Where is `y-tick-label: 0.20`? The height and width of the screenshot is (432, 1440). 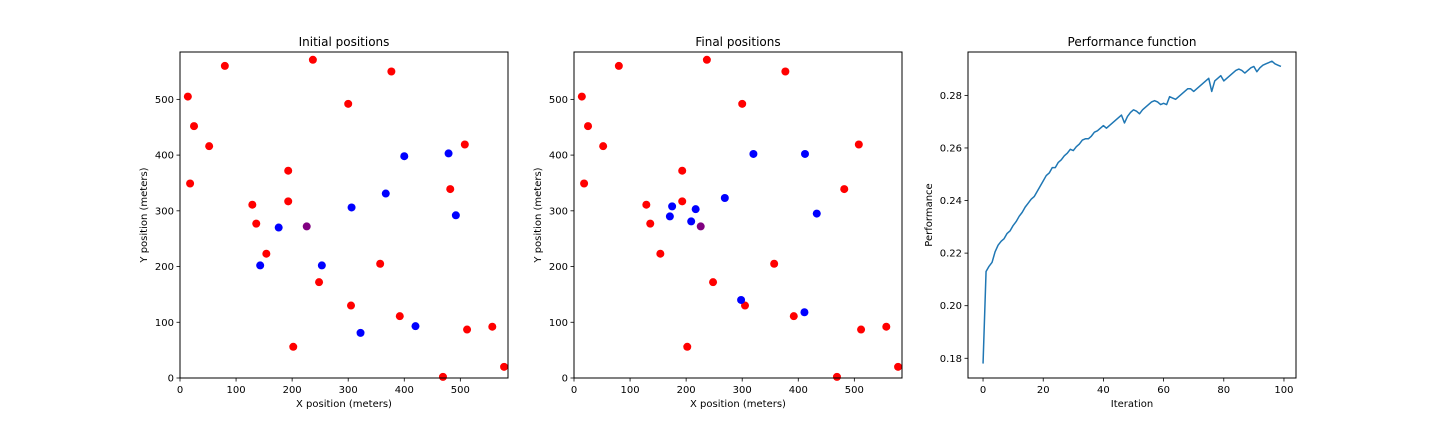 y-tick-label: 0.20 is located at coordinates (951, 306).